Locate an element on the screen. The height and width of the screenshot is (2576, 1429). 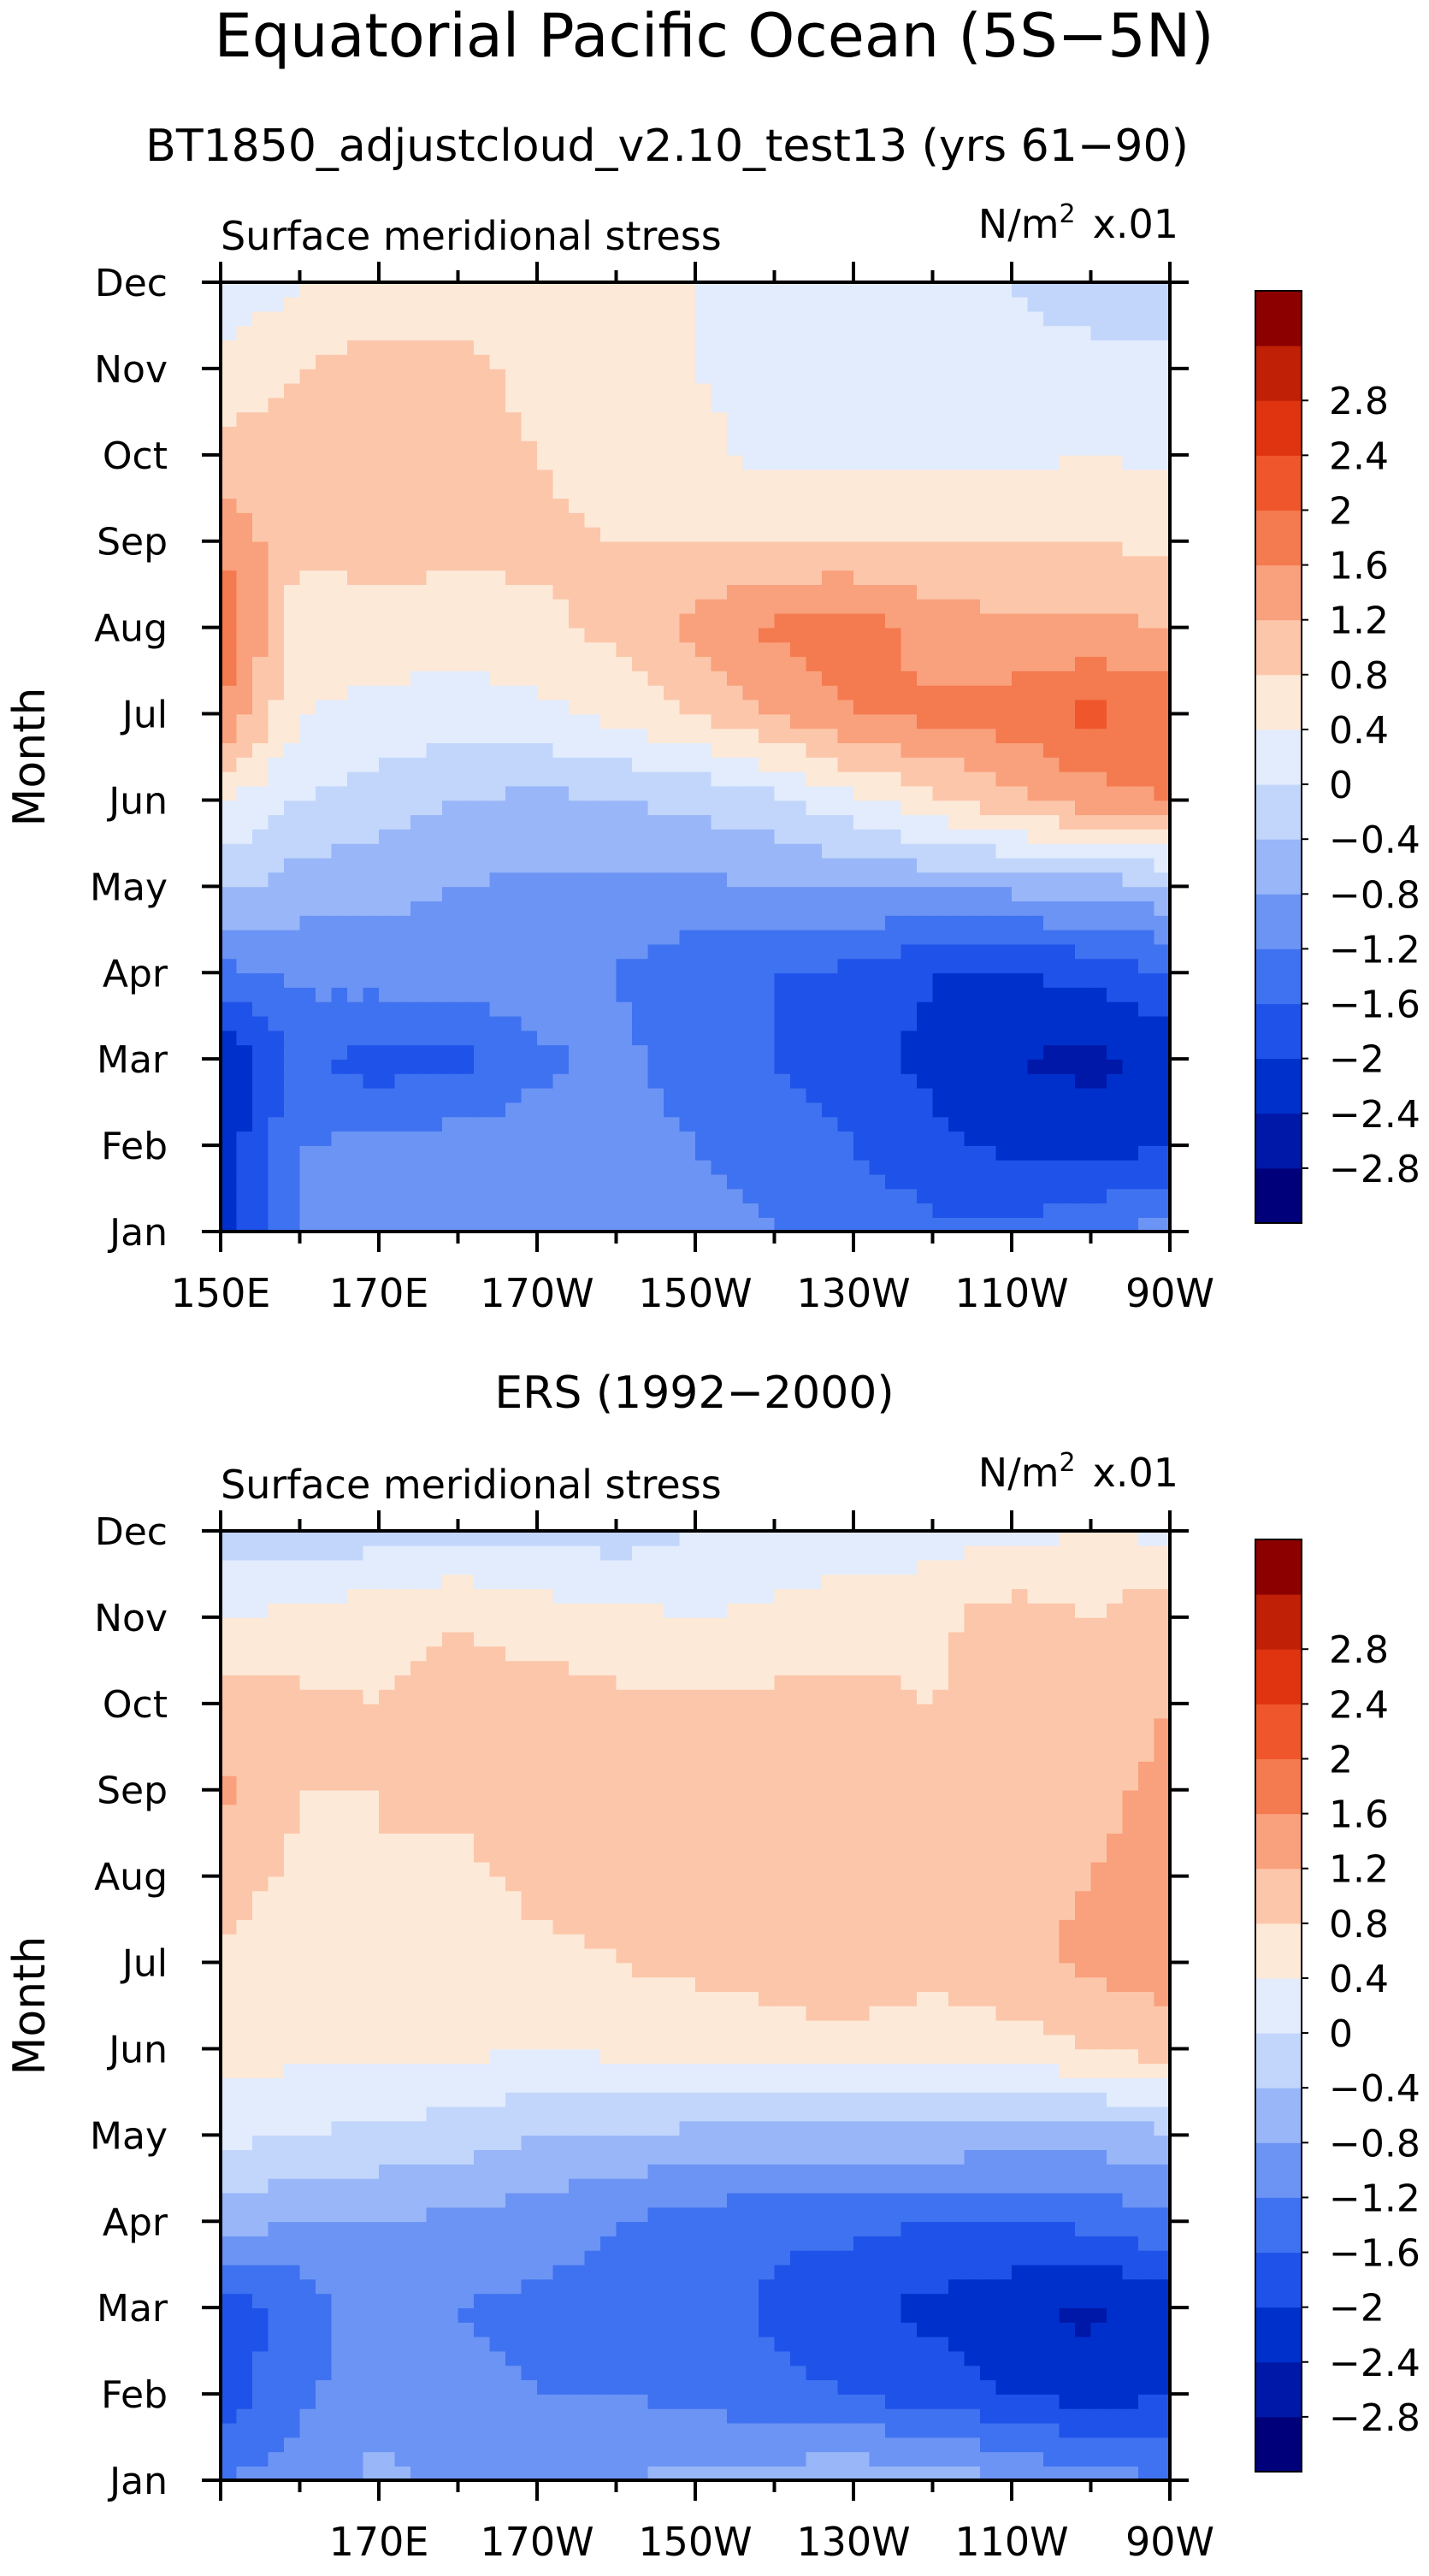
panel-top-ylabel: Month is located at coordinates (30, 757).